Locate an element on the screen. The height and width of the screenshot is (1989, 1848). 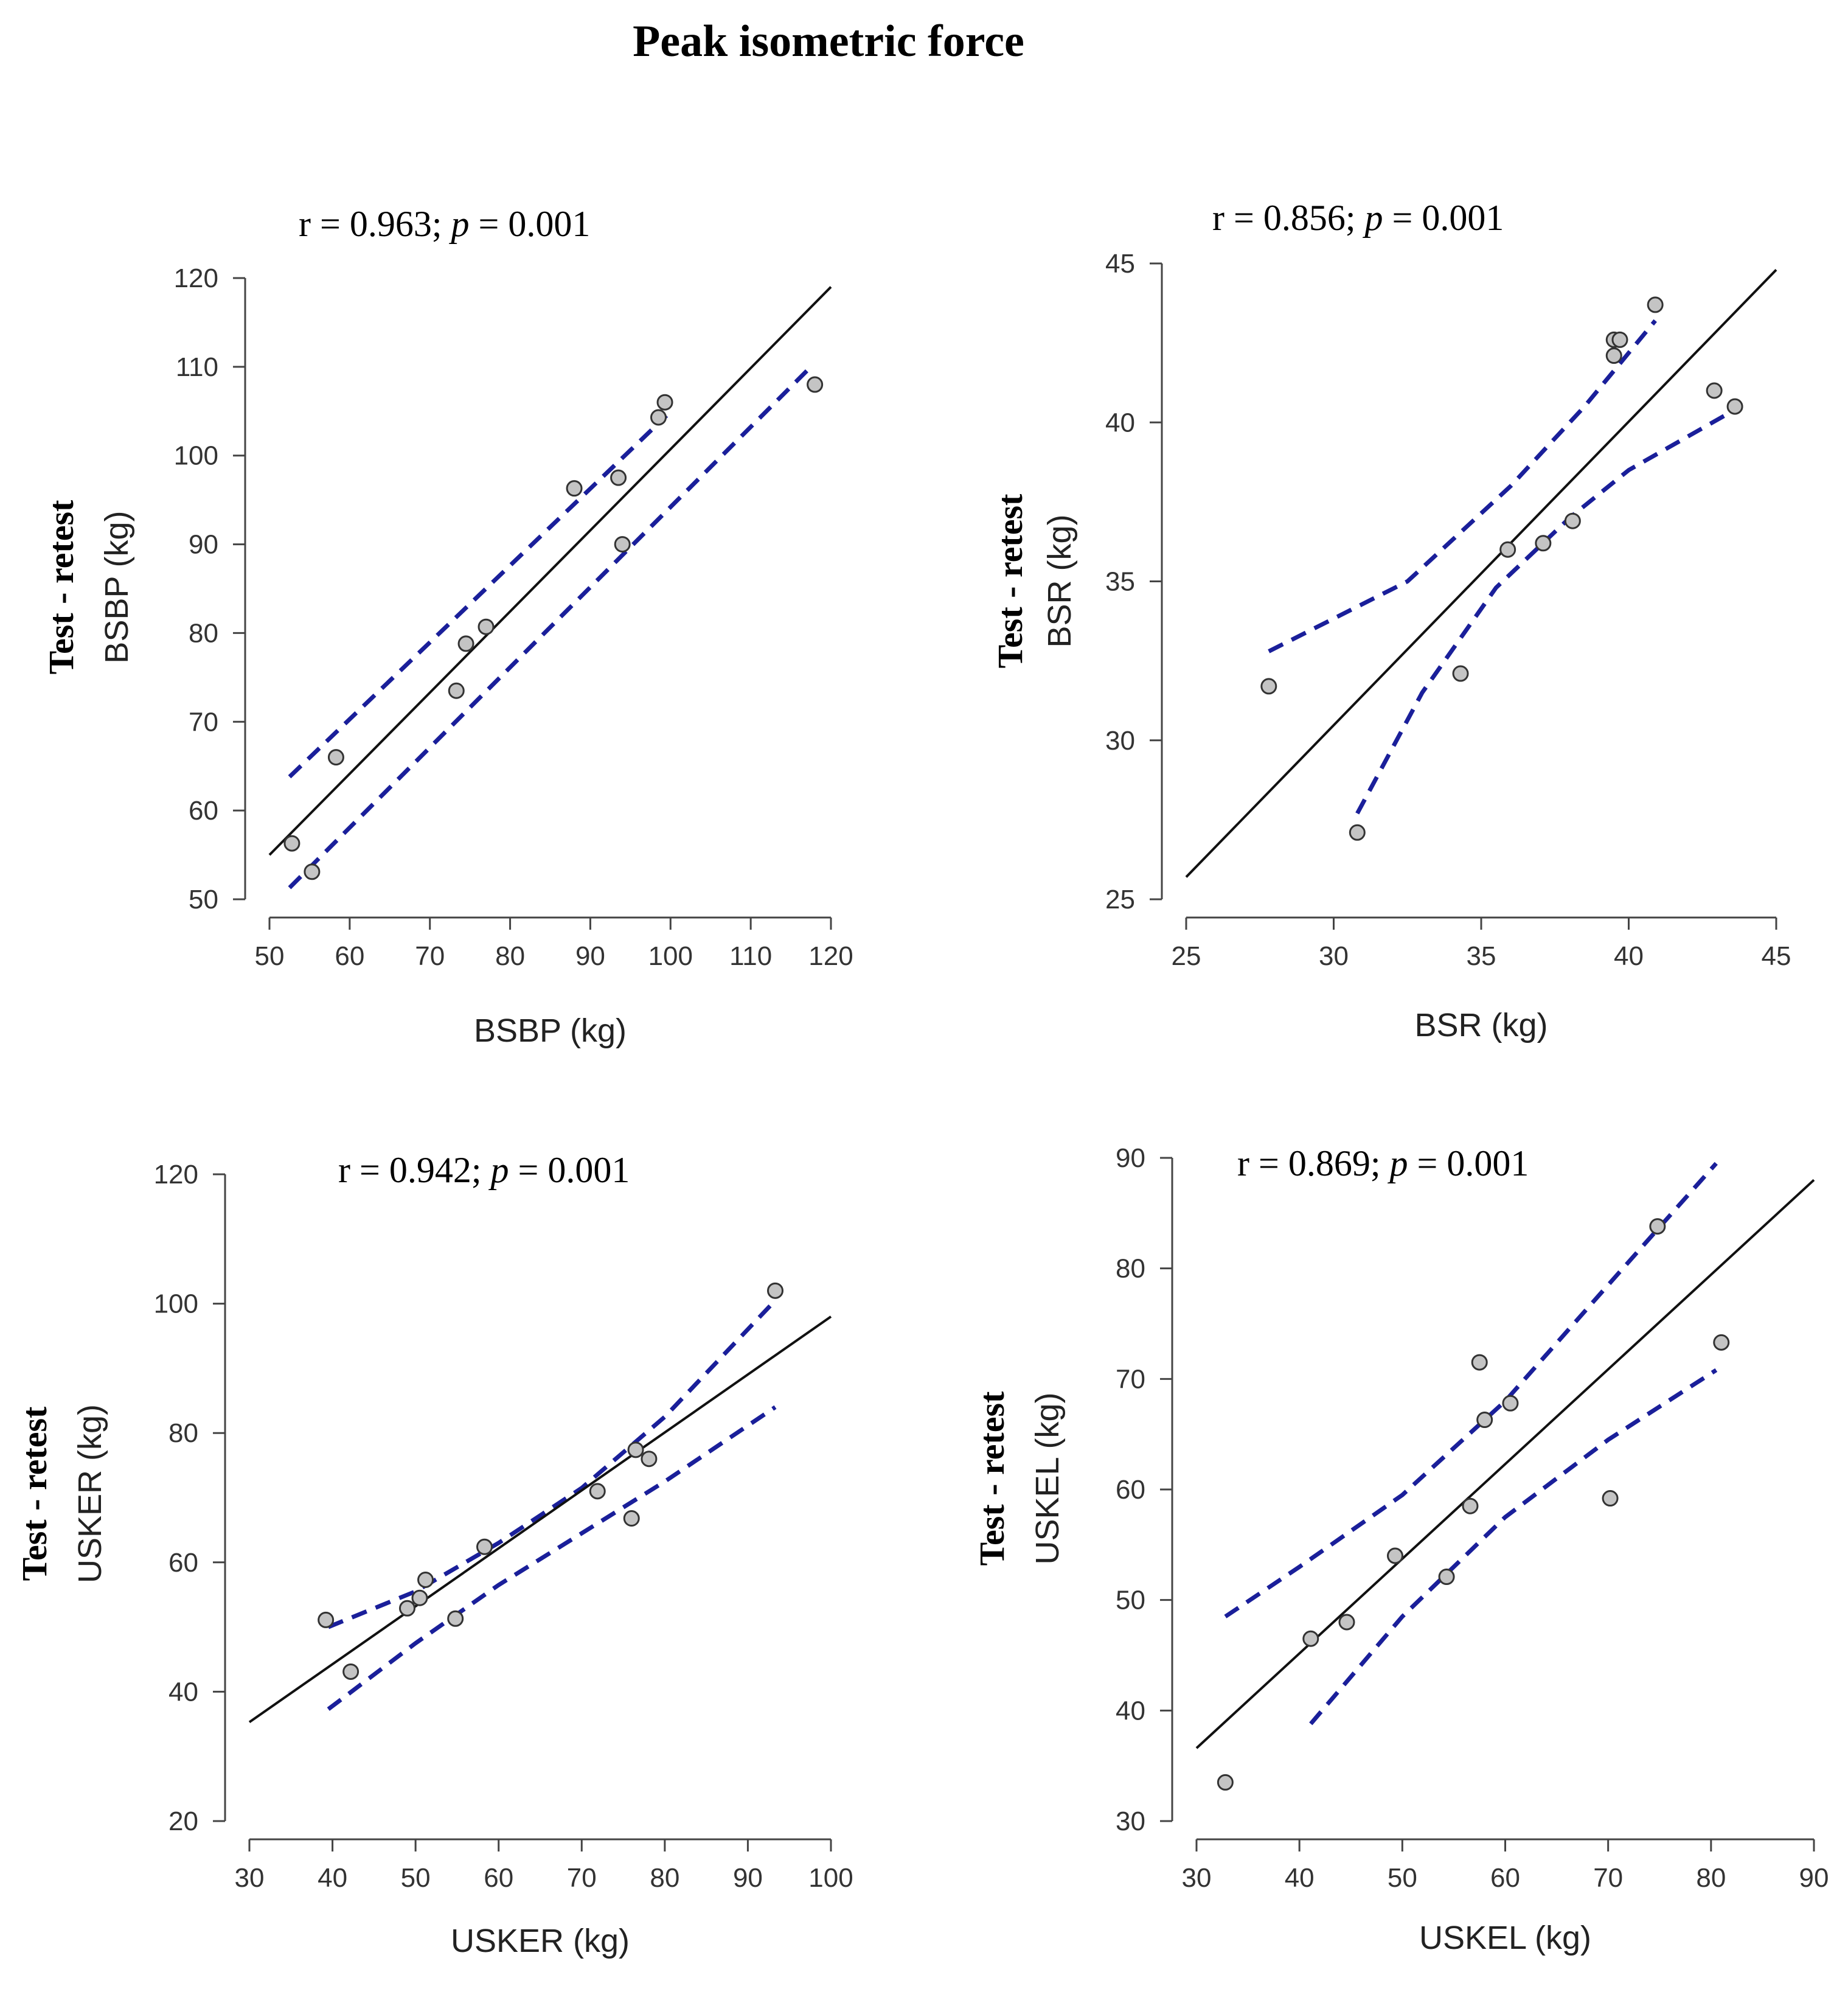
y-tick-label: 110 is located at coordinates (197, 367).